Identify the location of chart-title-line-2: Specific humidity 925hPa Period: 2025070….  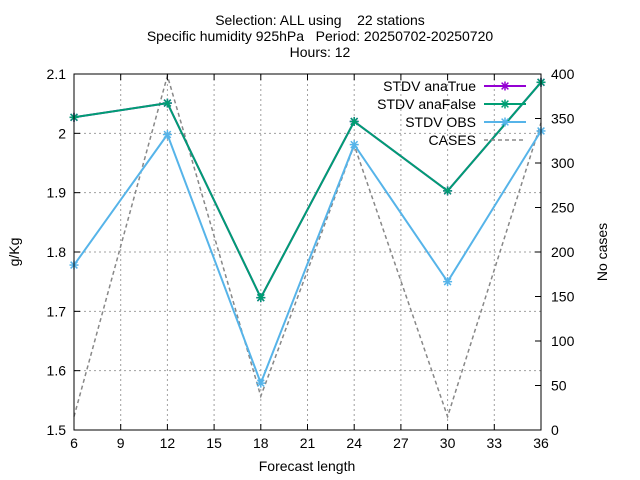
(320, 36).